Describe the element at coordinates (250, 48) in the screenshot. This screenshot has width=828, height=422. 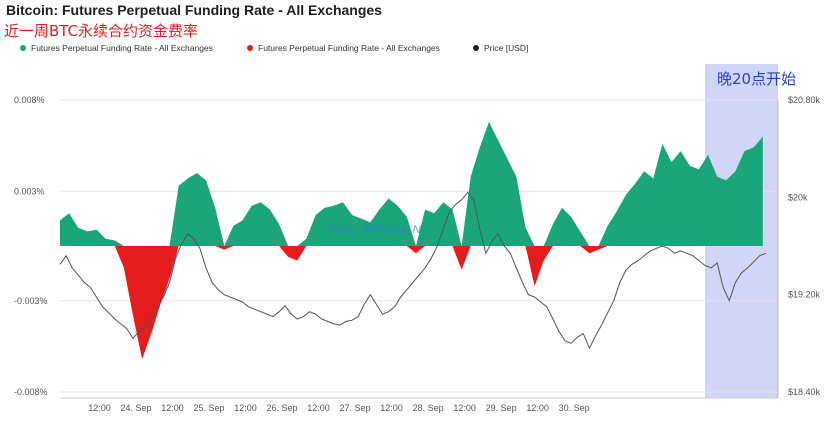
I see `legend-swatch-red` at that location.